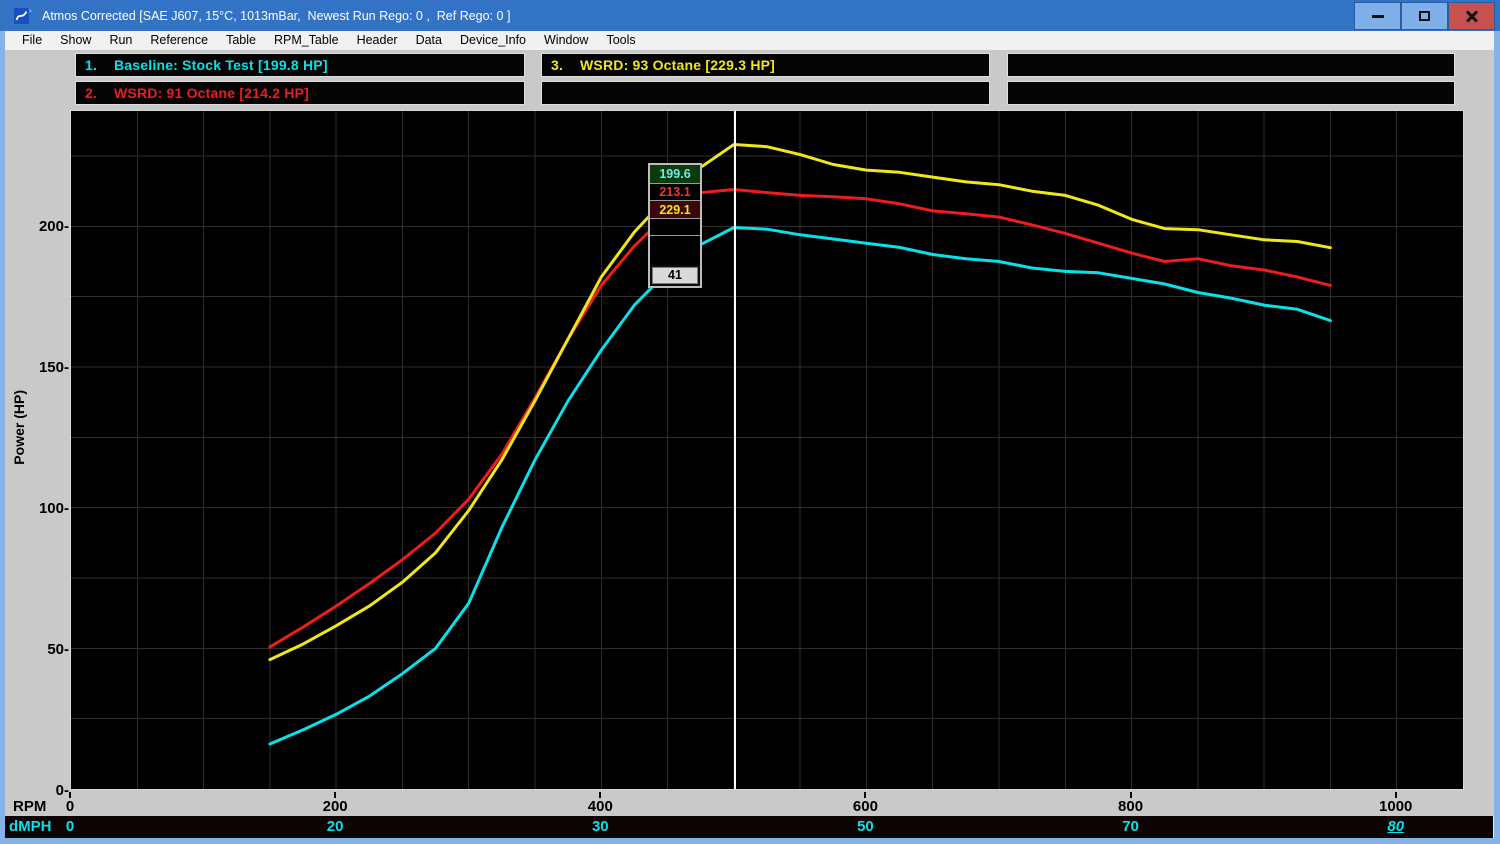 The image size is (1500, 844). I want to click on minimize-button, so click(1377, 16).